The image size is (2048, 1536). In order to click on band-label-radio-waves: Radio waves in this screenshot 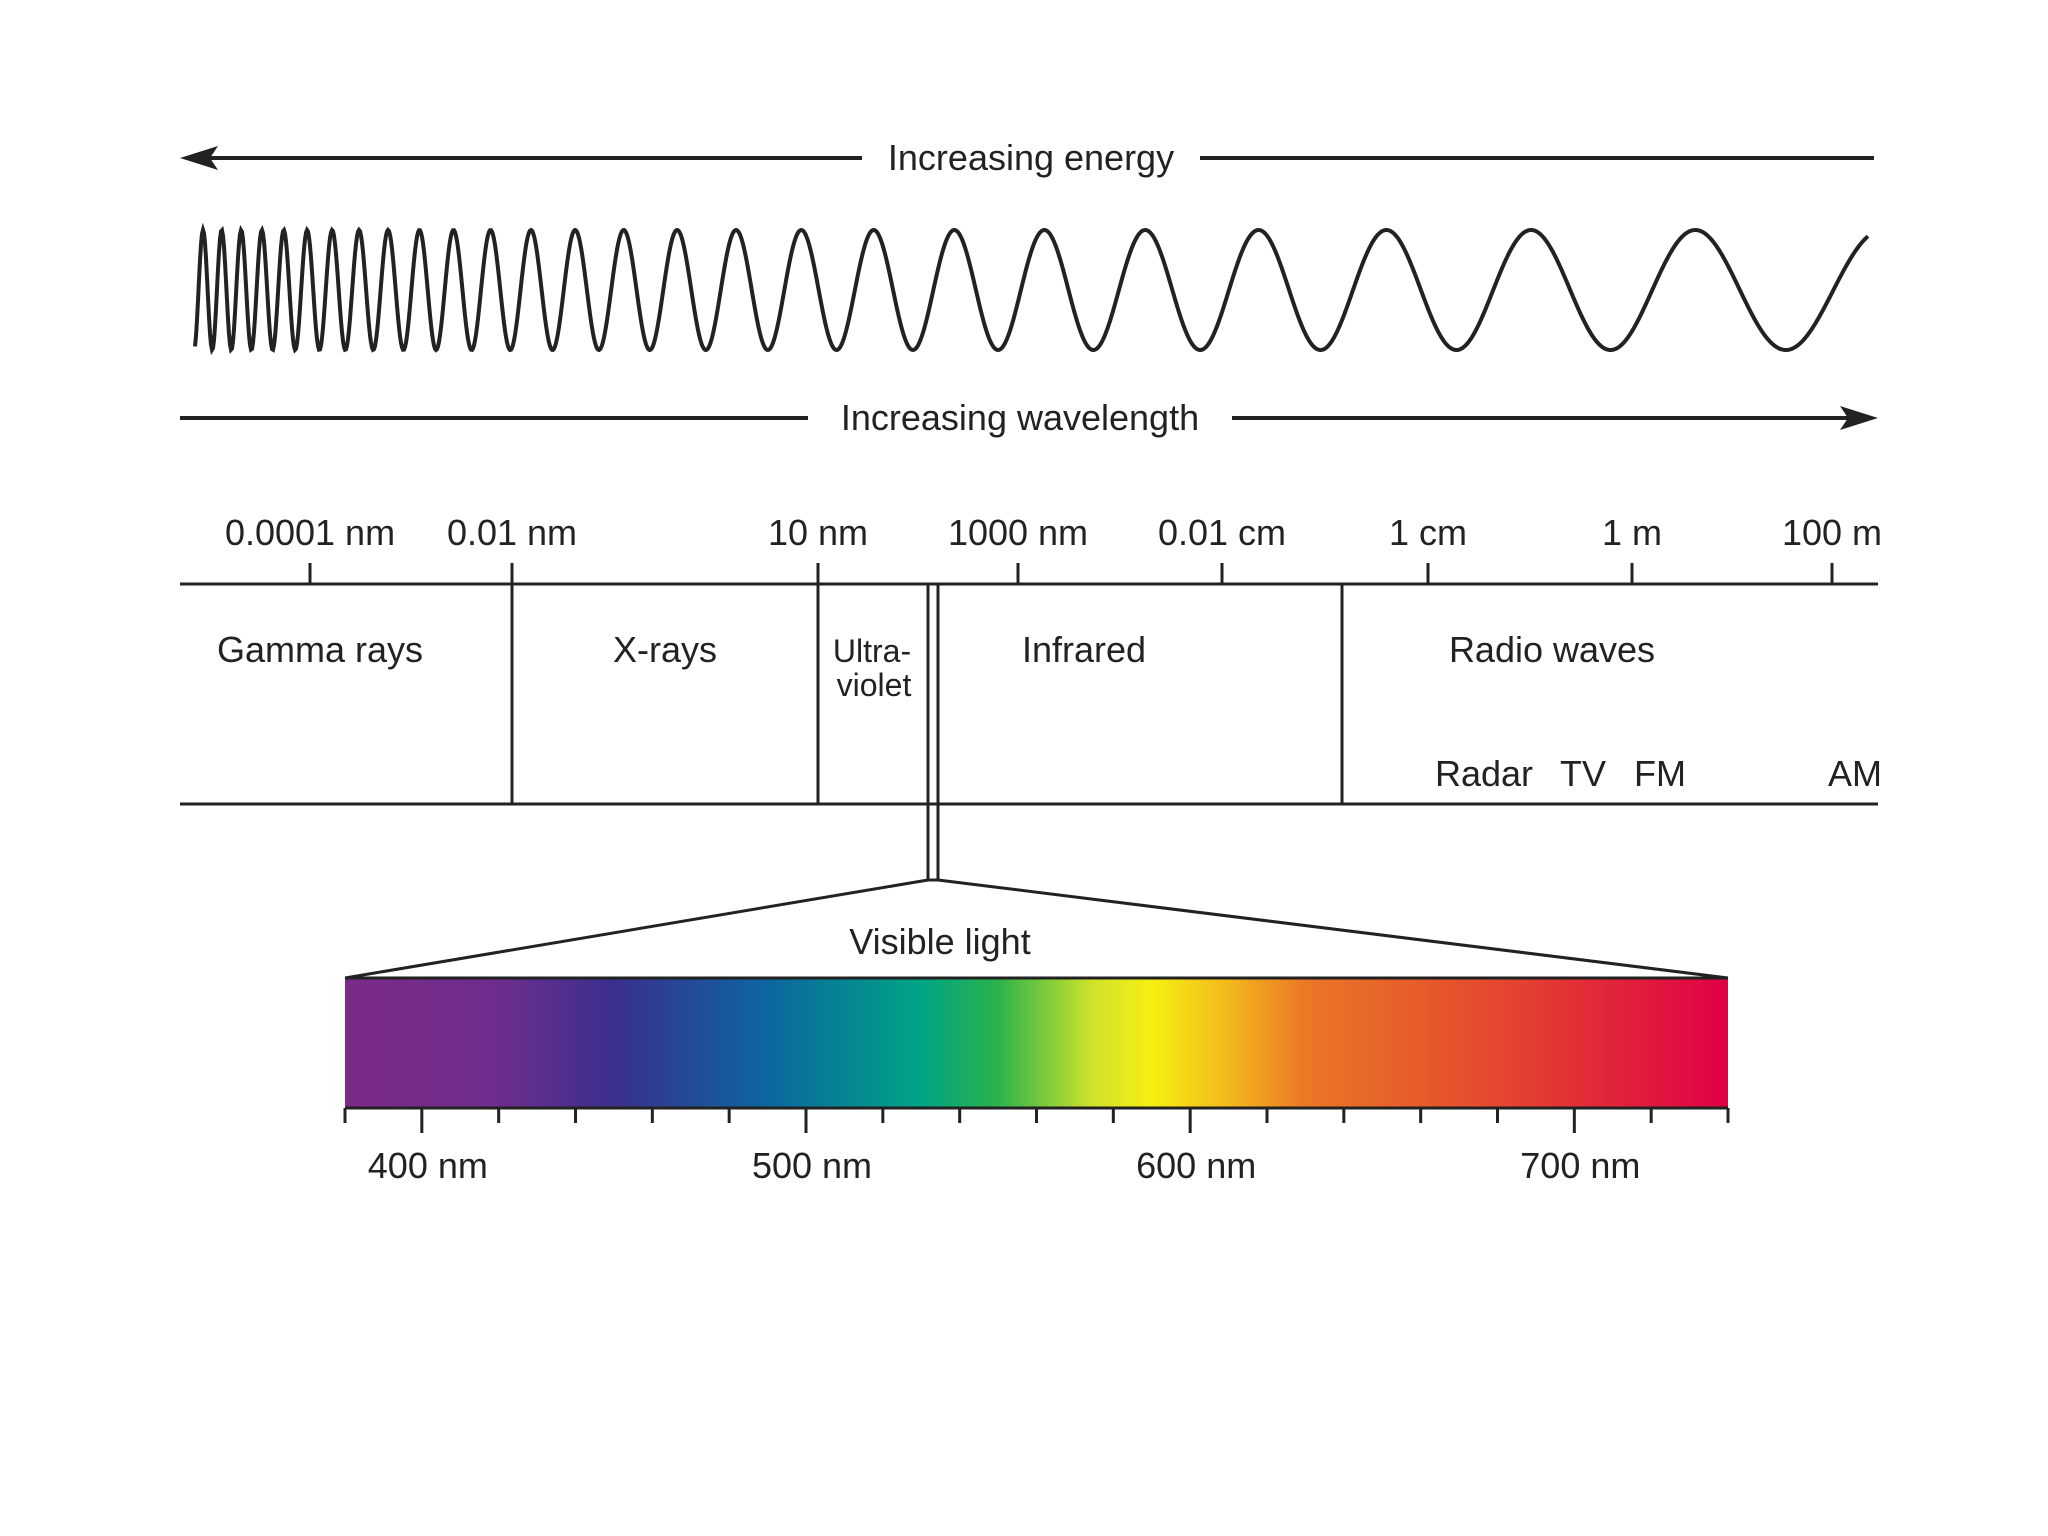, I will do `click(1552, 649)`.